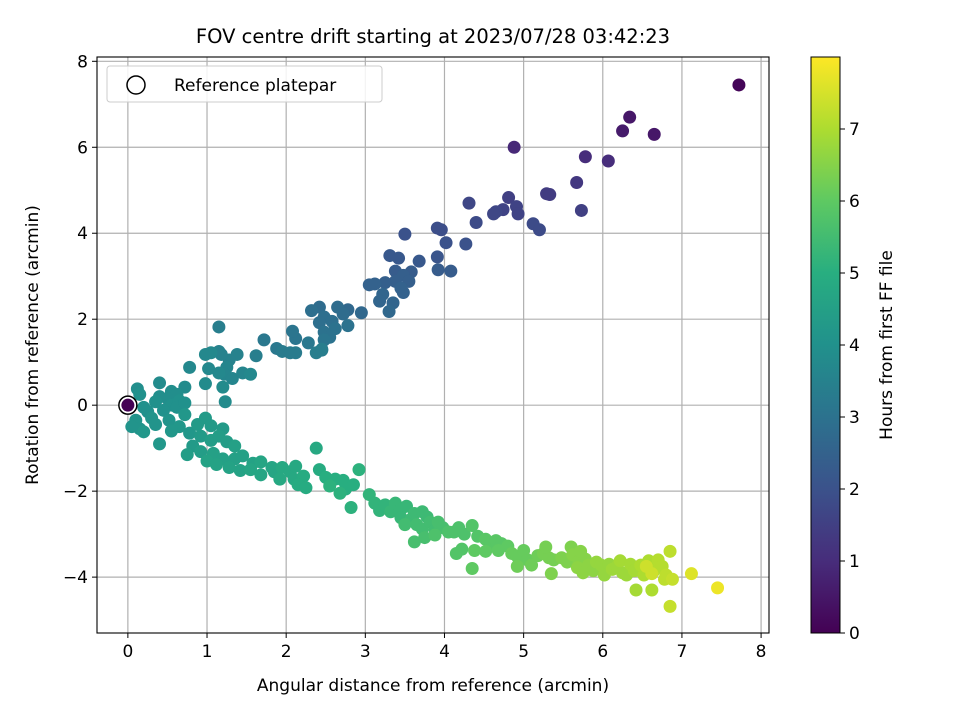 The image size is (960, 720). Describe the element at coordinates (75, 492) in the screenshot. I see `y-tick-label: −2` at that location.